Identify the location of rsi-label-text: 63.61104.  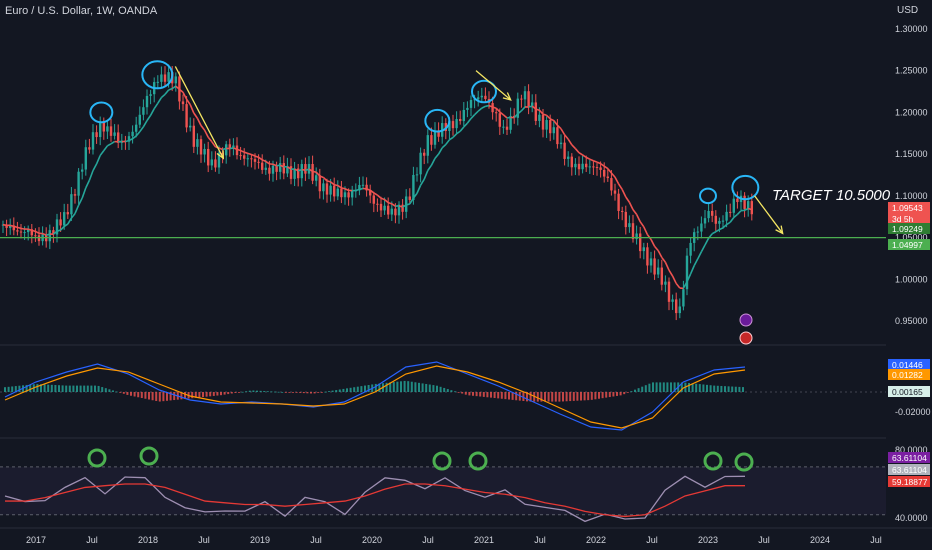
(909, 470).